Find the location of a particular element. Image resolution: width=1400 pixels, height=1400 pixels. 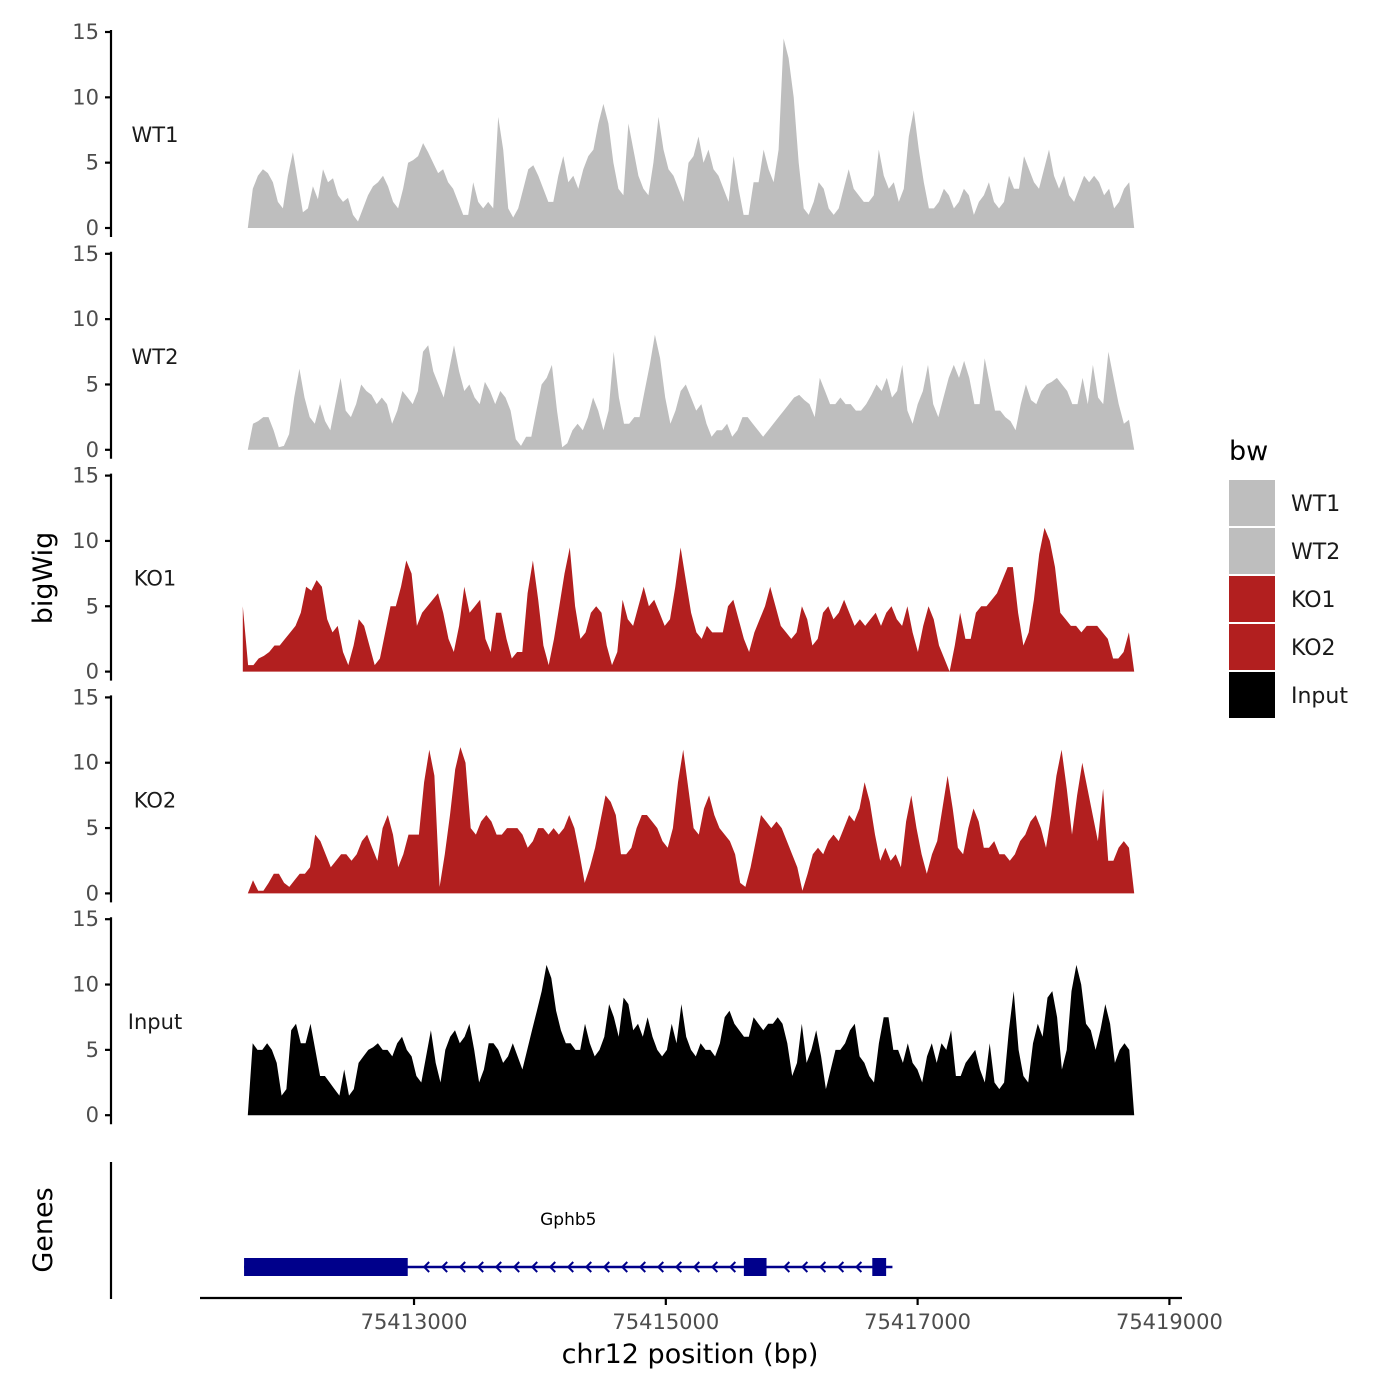

track-label: KO1 is located at coordinates (155, 579).